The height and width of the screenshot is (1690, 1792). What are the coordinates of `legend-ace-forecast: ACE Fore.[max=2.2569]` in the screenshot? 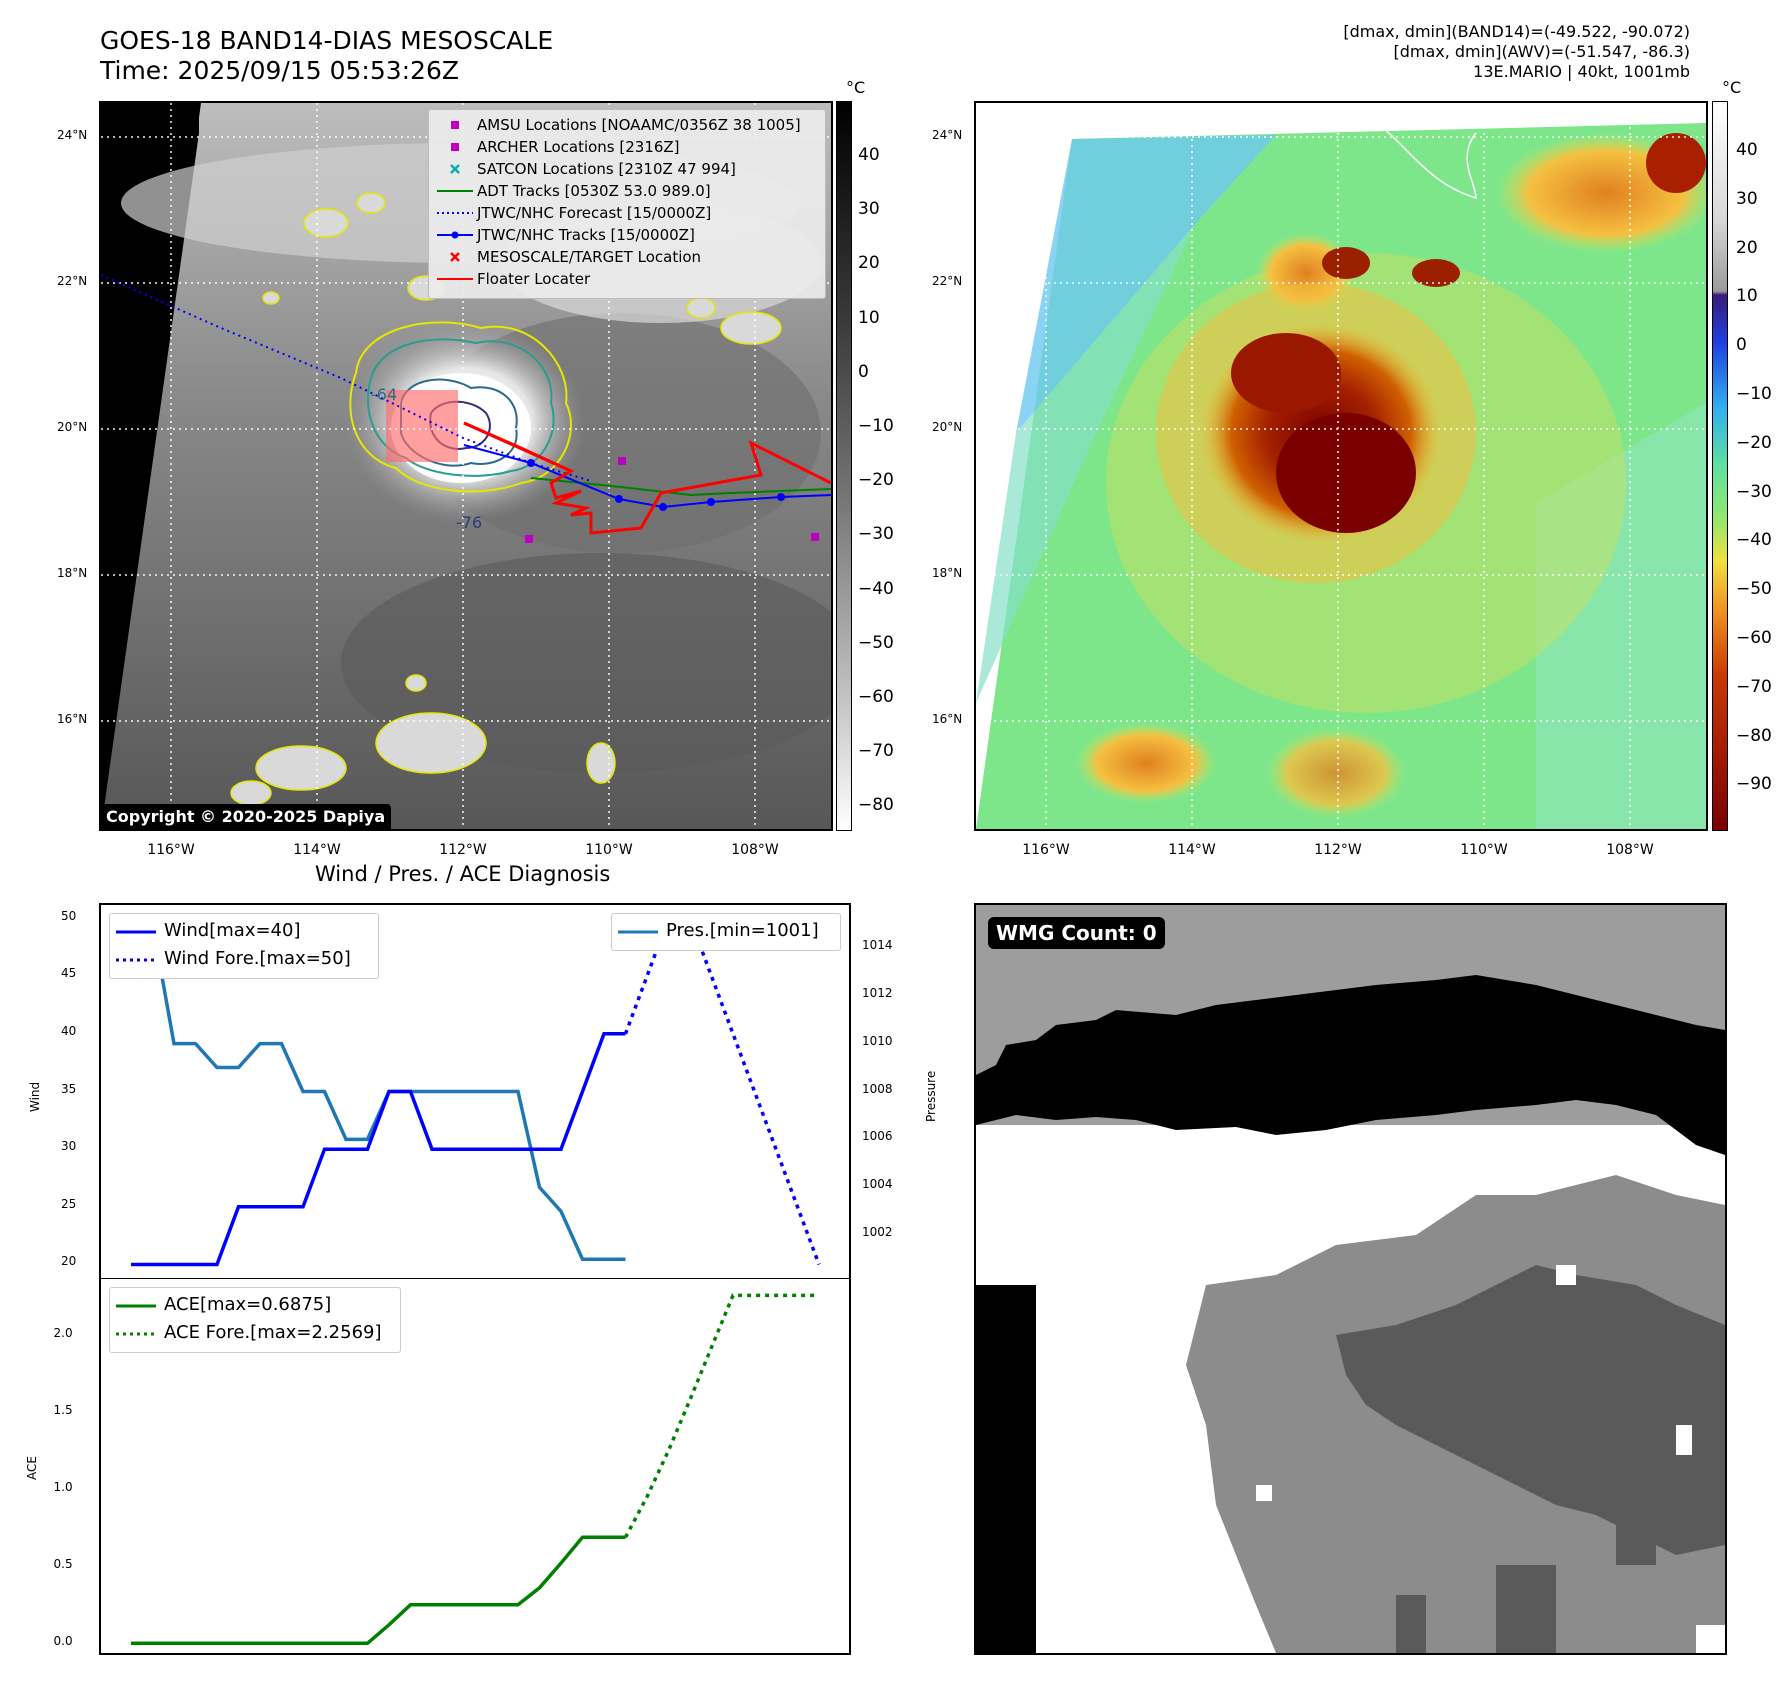 It's located at (273, 1332).